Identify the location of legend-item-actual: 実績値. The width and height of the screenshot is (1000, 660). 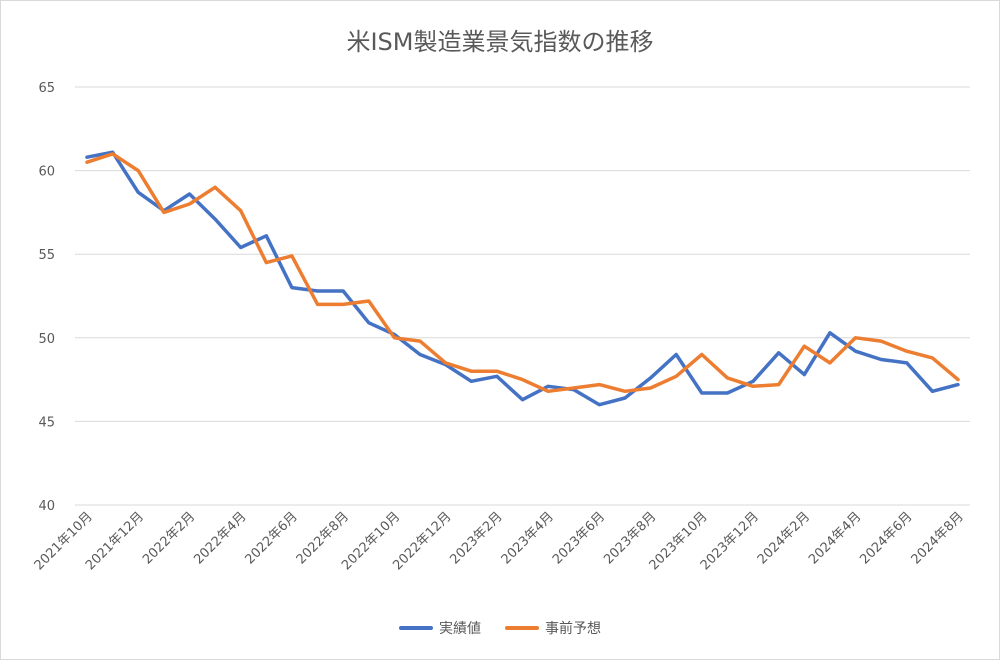
(440, 628).